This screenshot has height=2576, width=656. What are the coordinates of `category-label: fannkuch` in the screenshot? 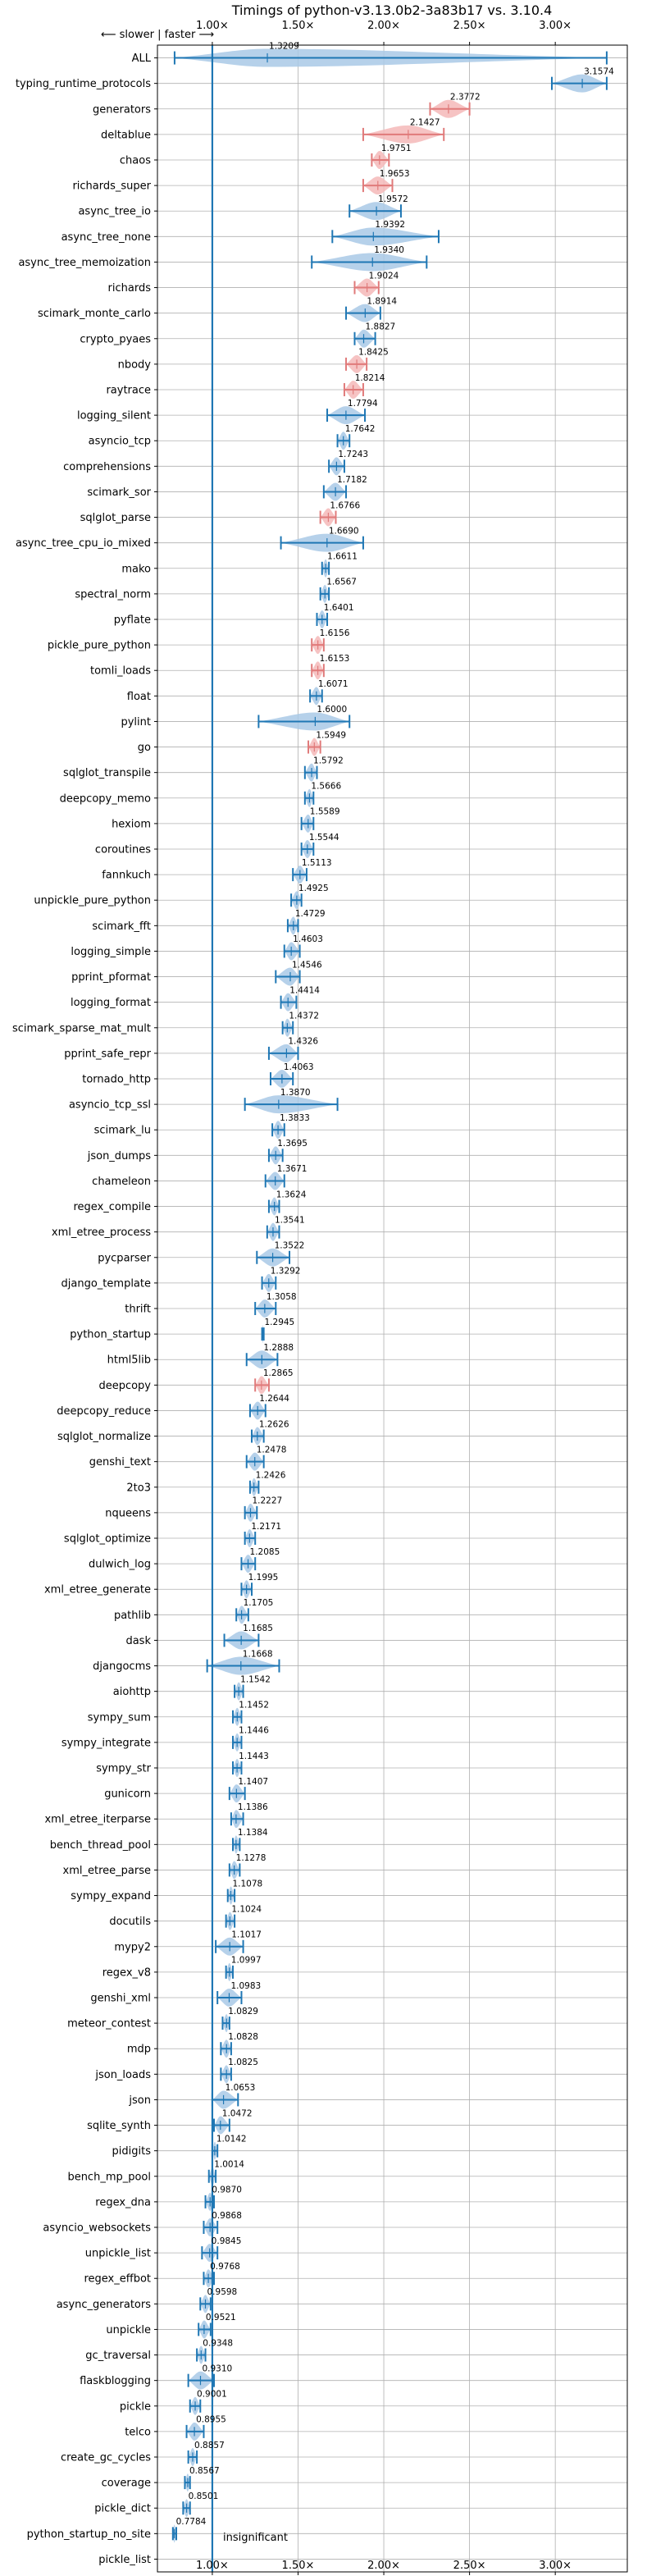 It's located at (126, 876).